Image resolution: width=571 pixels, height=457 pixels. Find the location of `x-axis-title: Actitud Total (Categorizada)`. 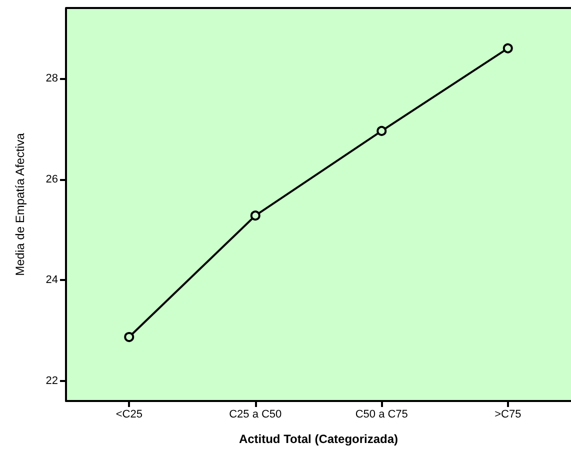

x-axis-title: Actitud Total (Categorizada) is located at coordinates (318, 439).